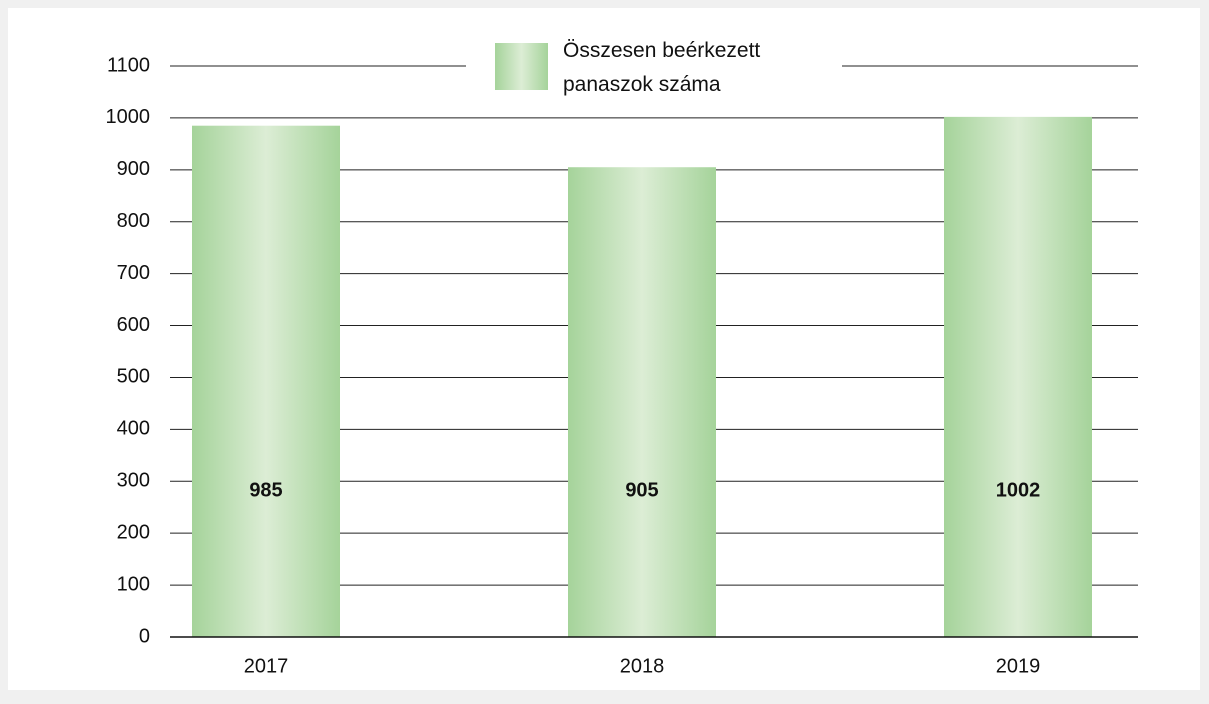  I want to click on legend-label-box: Összesen beérkezett panaszok száma, so click(662, 67).